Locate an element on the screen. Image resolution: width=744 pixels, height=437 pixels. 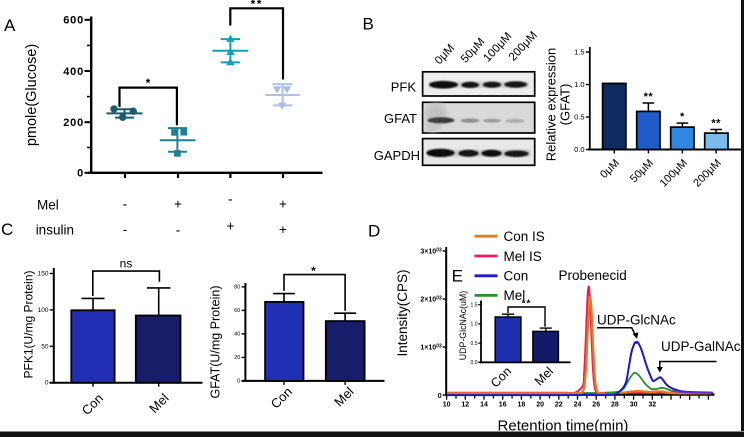
svg-text: 1×10 is located at coordinates (428, 348).